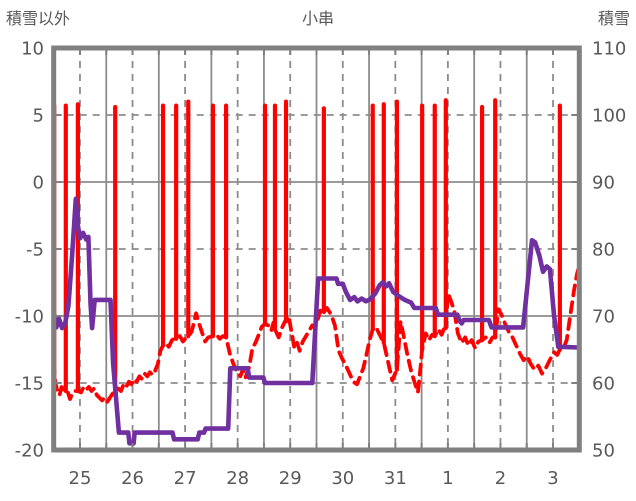 Image resolution: width=636 pixels, height=501 pixels. What do you see at coordinates (552, 478) in the screenshot?
I see `x-axis-tick: 3` at bounding box center [552, 478].